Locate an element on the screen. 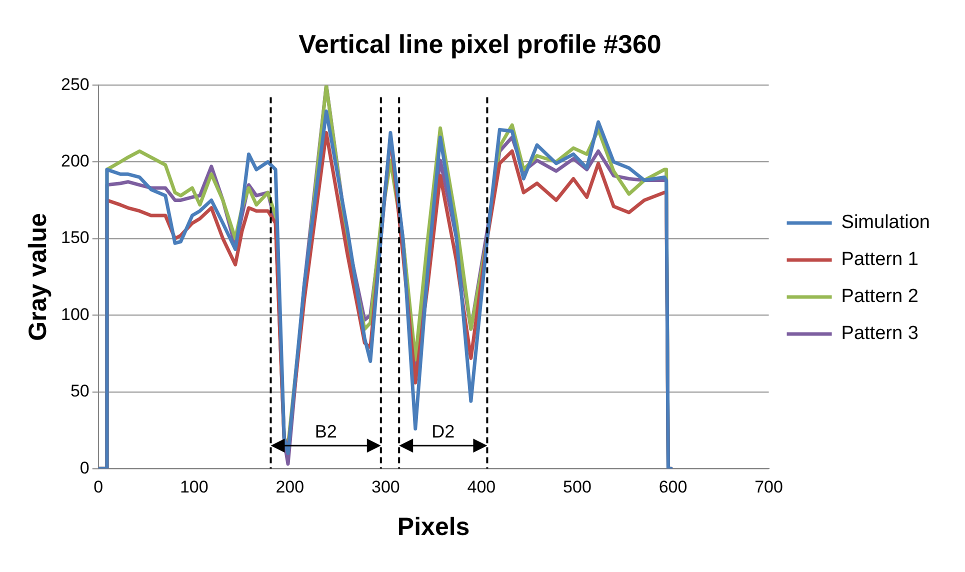  legend-label: Pattern 3 is located at coordinates (879, 333).